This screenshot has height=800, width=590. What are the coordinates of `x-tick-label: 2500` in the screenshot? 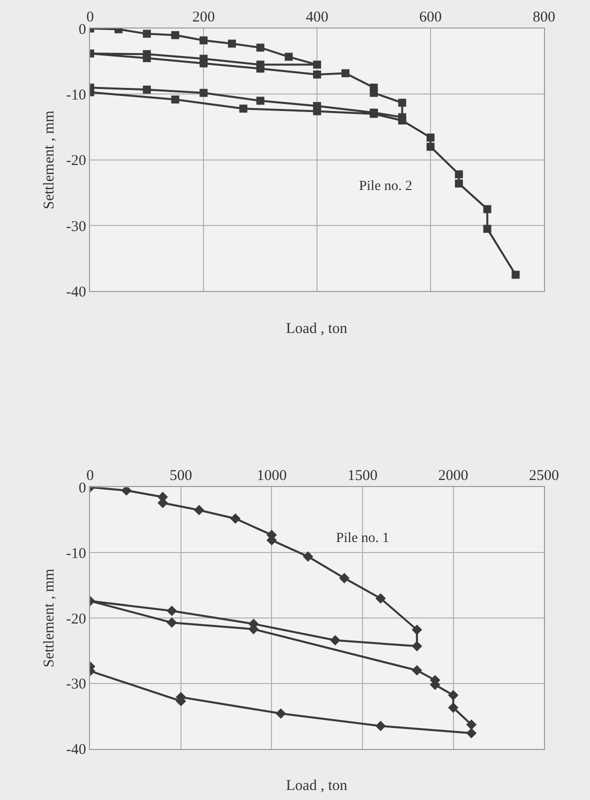 It's located at (544, 476).